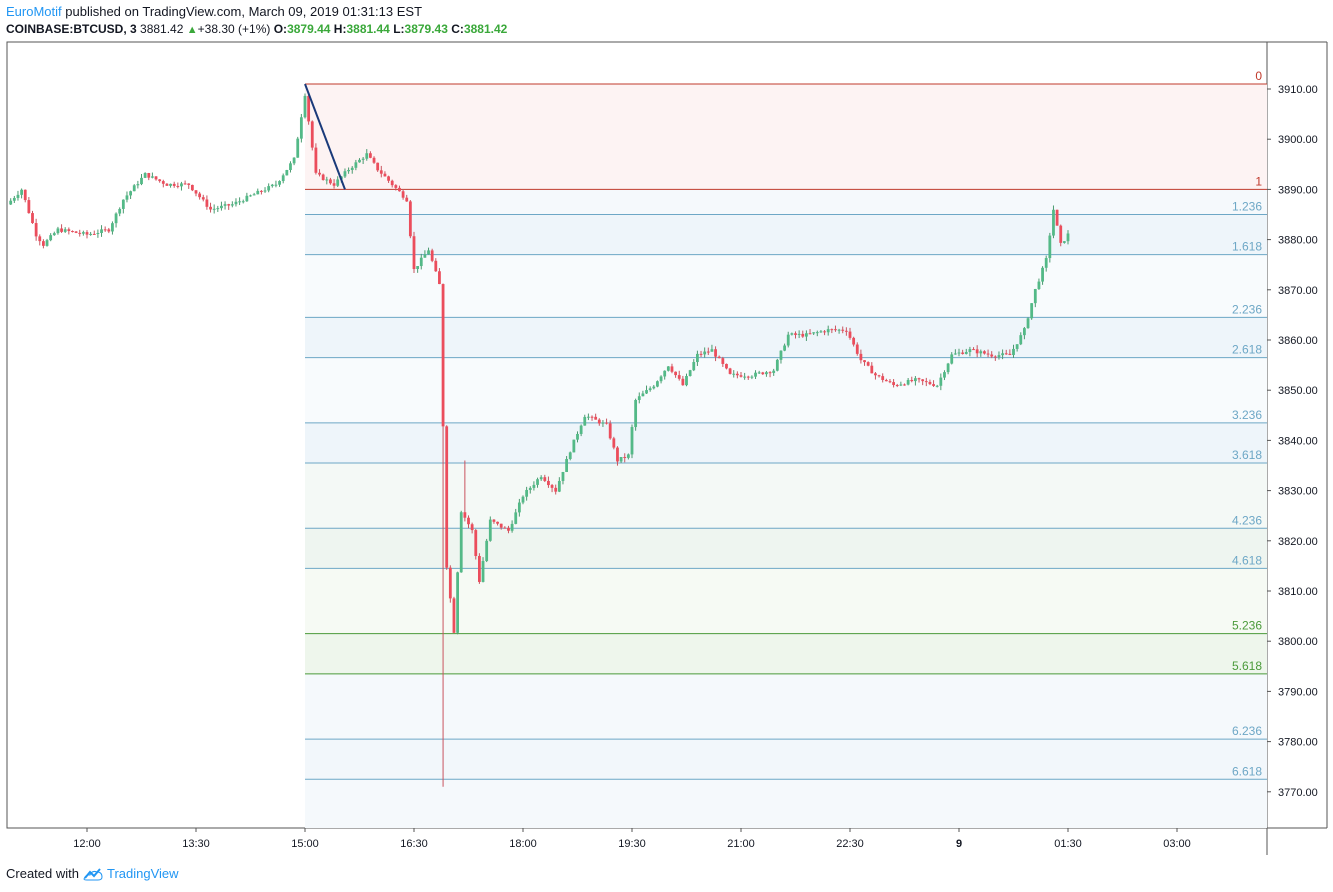  What do you see at coordinates (1298, 441) in the screenshot?
I see `price-tick-label: 3840.00` at bounding box center [1298, 441].